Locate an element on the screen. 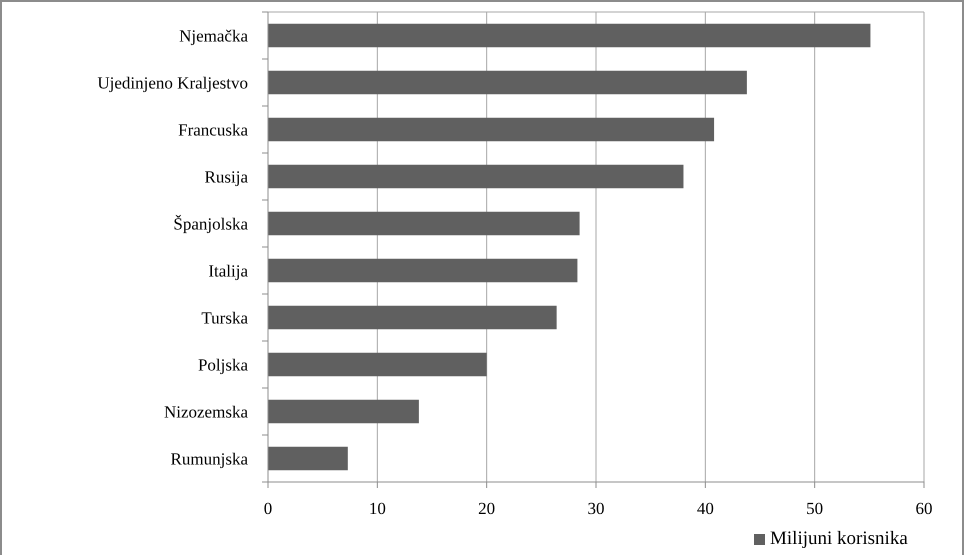 The height and width of the screenshot is (555, 964). x-tick-label: 0 is located at coordinates (268, 508).